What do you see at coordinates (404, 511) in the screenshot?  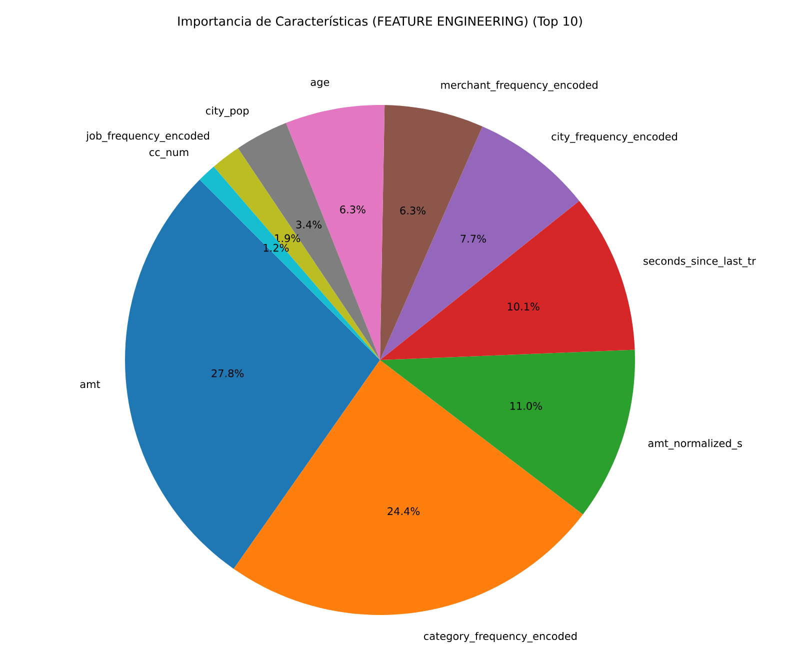 I see `data-label: 24.4%` at bounding box center [404, 511].